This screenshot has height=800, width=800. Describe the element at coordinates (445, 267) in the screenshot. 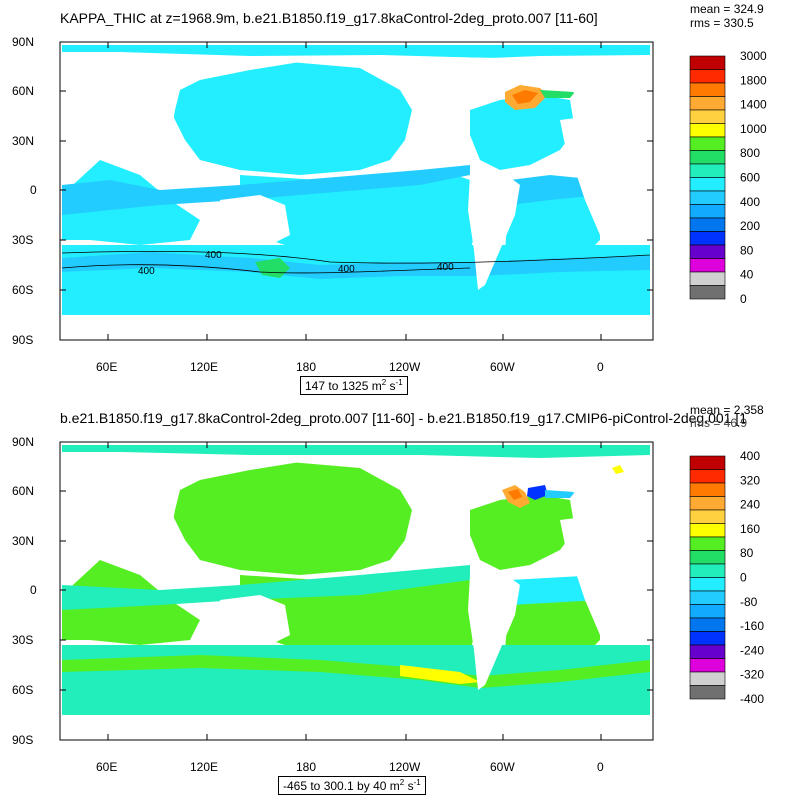

I see `top-contour-label-4: 400` at that location.